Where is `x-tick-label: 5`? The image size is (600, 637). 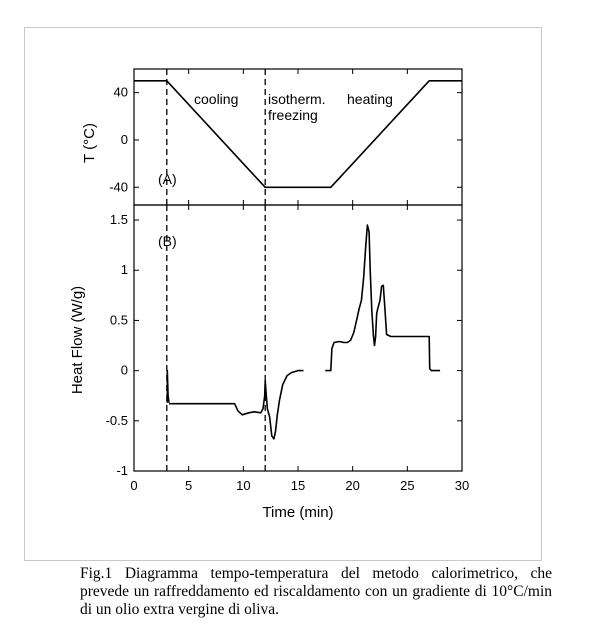
x-tick-label: 5 is located at coordinates (188, 485).